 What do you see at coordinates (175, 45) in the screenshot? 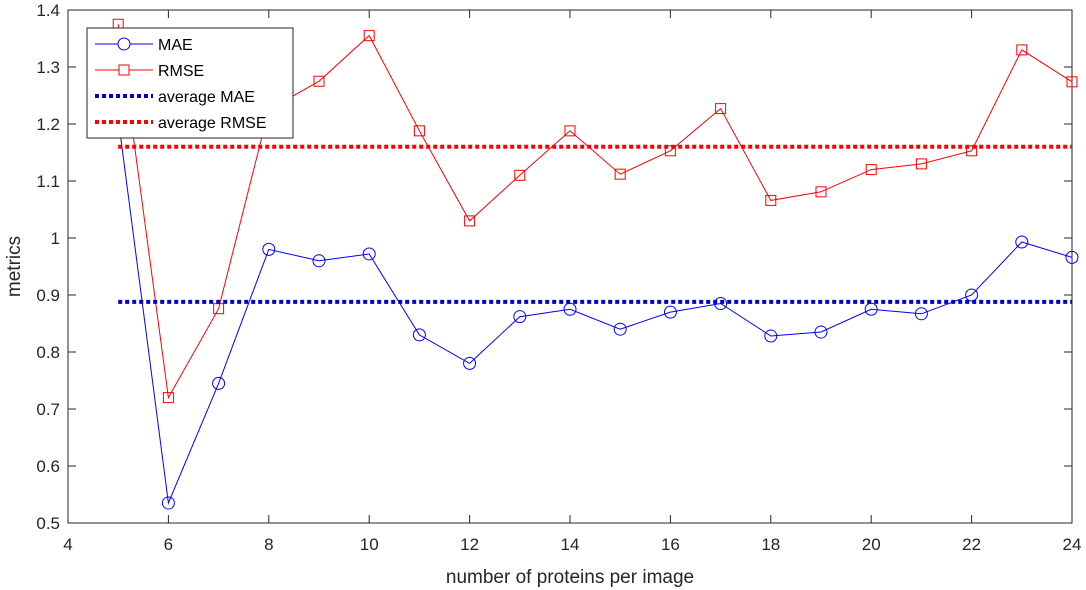
I see `legend-label: MAE` at bounding box center [175, 45].